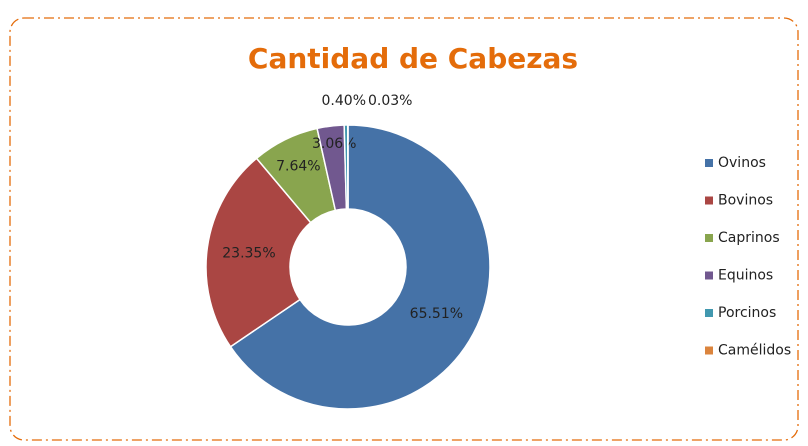  I want to click on slice, so click(258, 252).